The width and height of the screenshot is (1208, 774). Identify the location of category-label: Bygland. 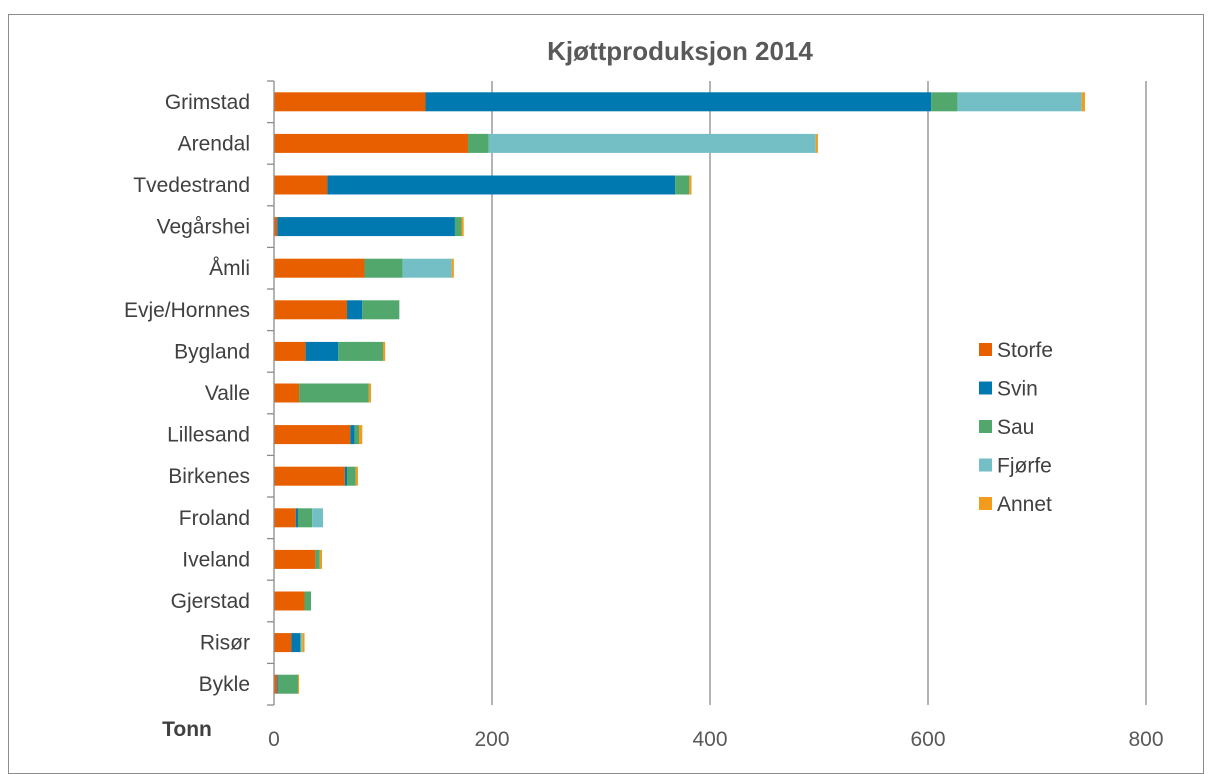
(212, 351).